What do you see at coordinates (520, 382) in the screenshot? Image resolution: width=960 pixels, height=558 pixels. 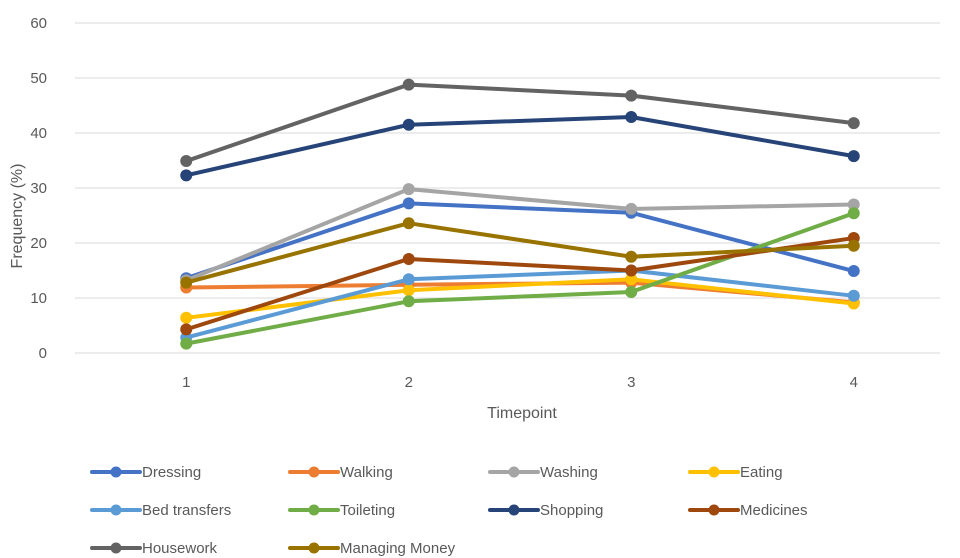 I see `x-axis-ticks: 1 2 3 4` at bounding box center [520, 382].